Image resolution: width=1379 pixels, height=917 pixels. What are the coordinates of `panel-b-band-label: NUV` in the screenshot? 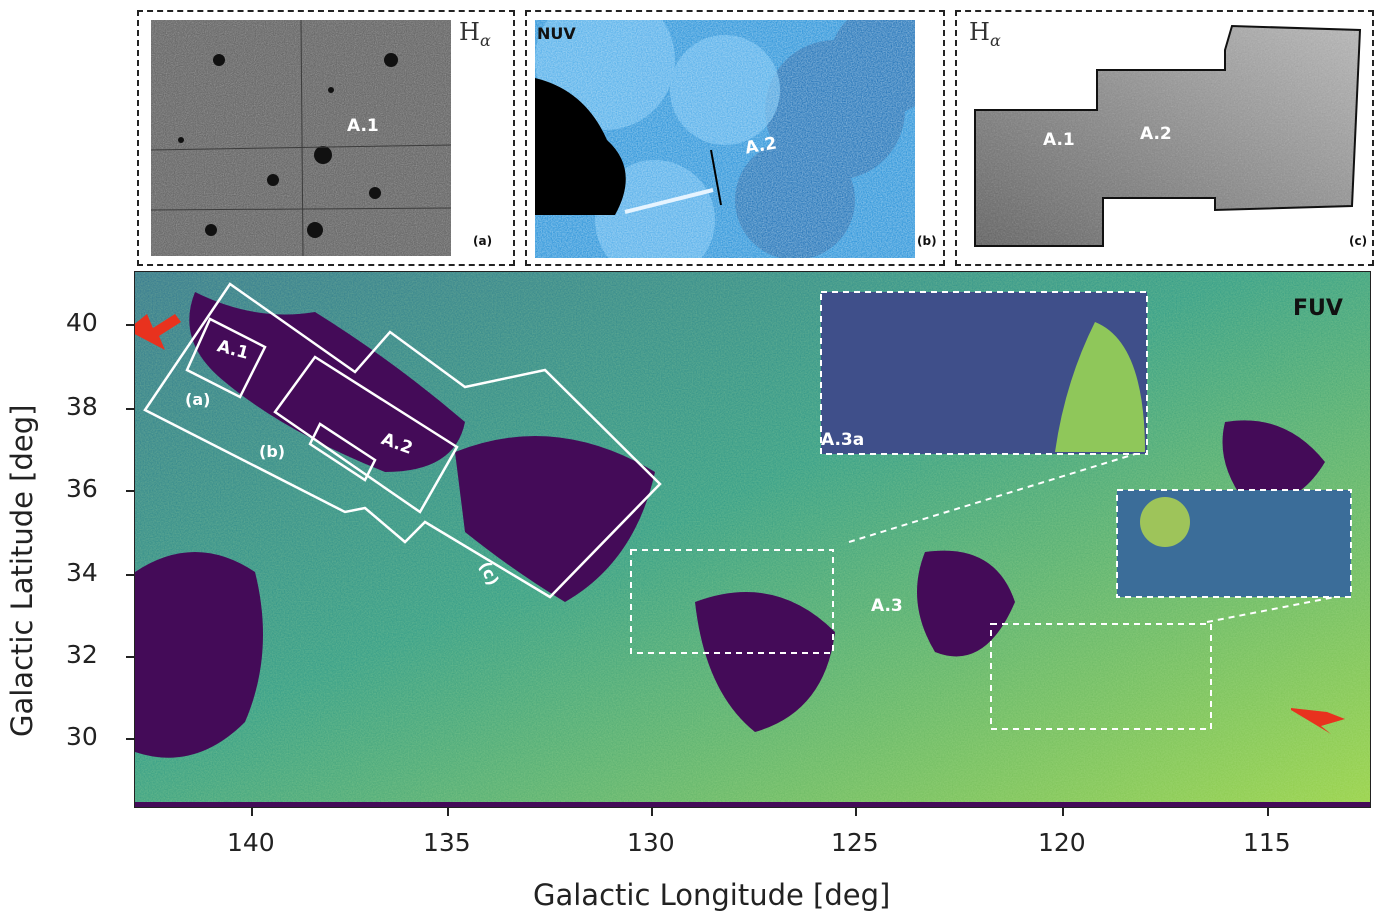 It's located at (556, 33).